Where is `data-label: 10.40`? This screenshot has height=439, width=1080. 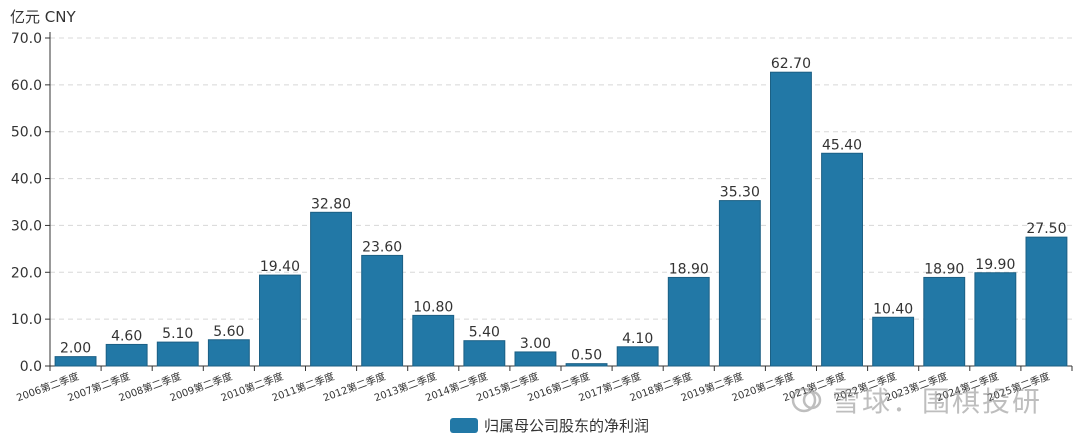 data-label: 10.40 is located at coordinates (893, 309).